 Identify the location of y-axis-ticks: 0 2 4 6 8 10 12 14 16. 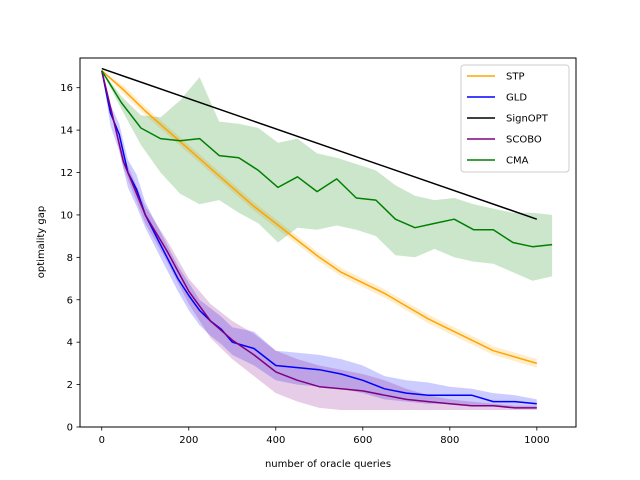
(70, 258).